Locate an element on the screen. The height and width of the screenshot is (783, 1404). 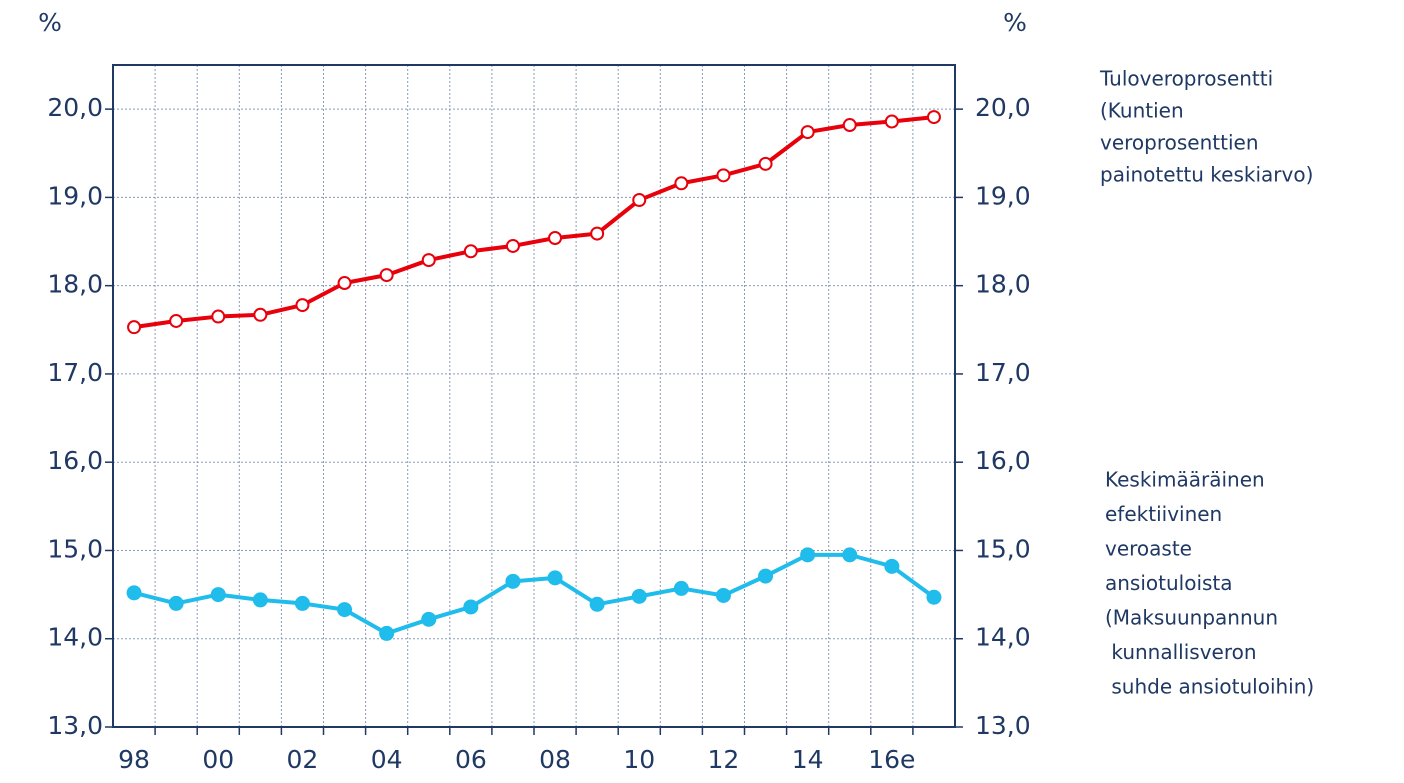
y-tick-label: 13,0 is located at coordinates (75, 725).